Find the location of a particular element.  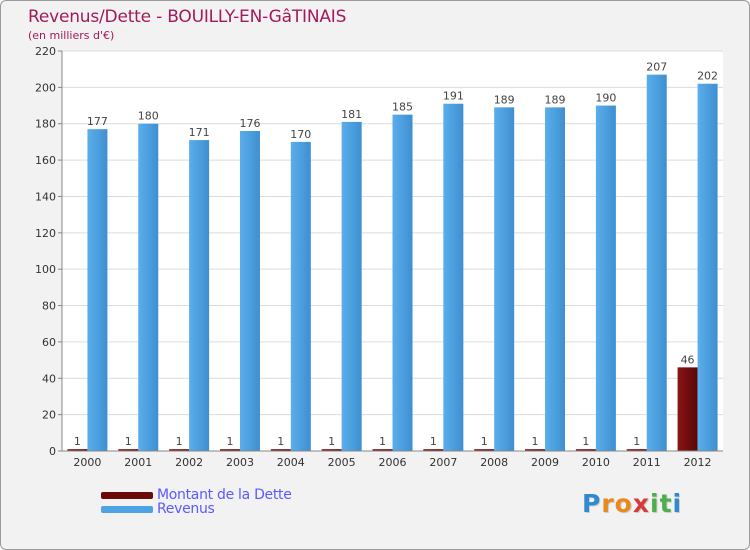

data-label-revenue: 170 is located at coordinates (300, 134).